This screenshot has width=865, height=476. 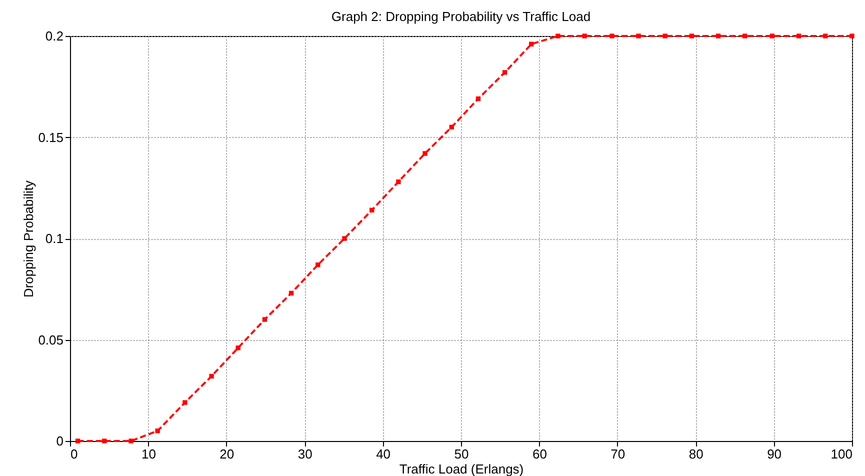 What do you see at coordinates (461, 469) in the screenshot?
I see `x-axis-title: Traffic Load (Erlangs)` at bounding box center [461, 469].